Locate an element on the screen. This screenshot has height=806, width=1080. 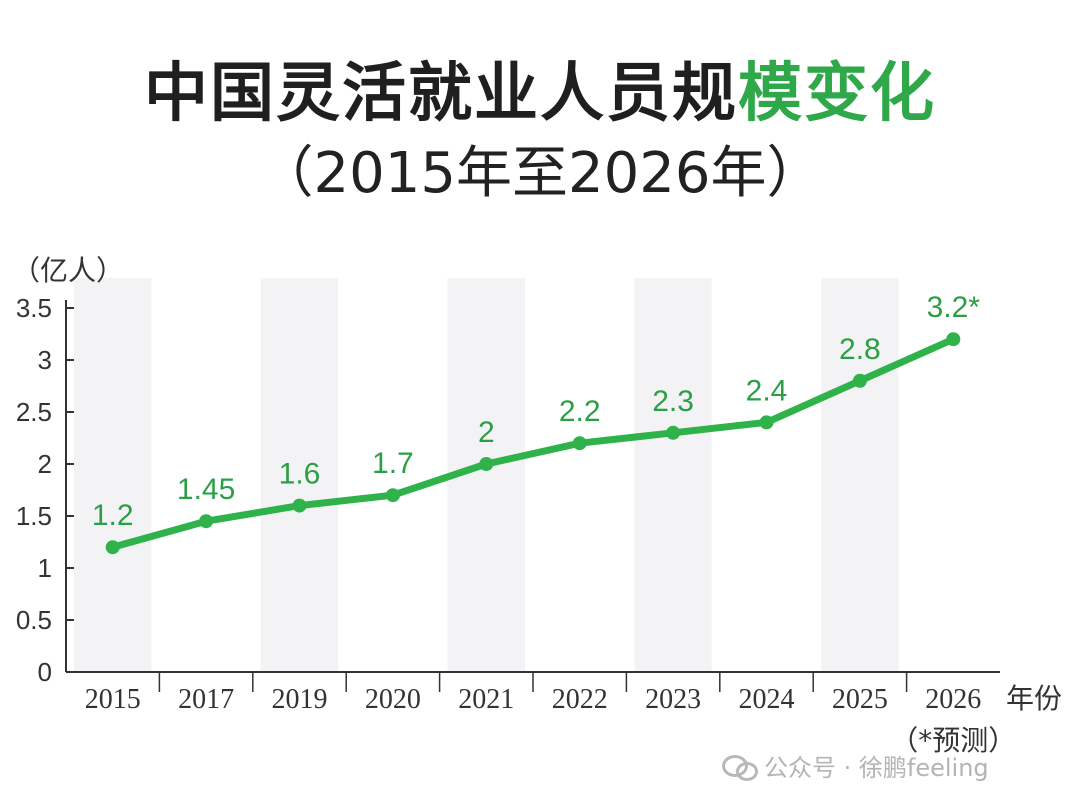
watermark: 公众号 · 徐鹏feeling is located at coordinates (855, 765).